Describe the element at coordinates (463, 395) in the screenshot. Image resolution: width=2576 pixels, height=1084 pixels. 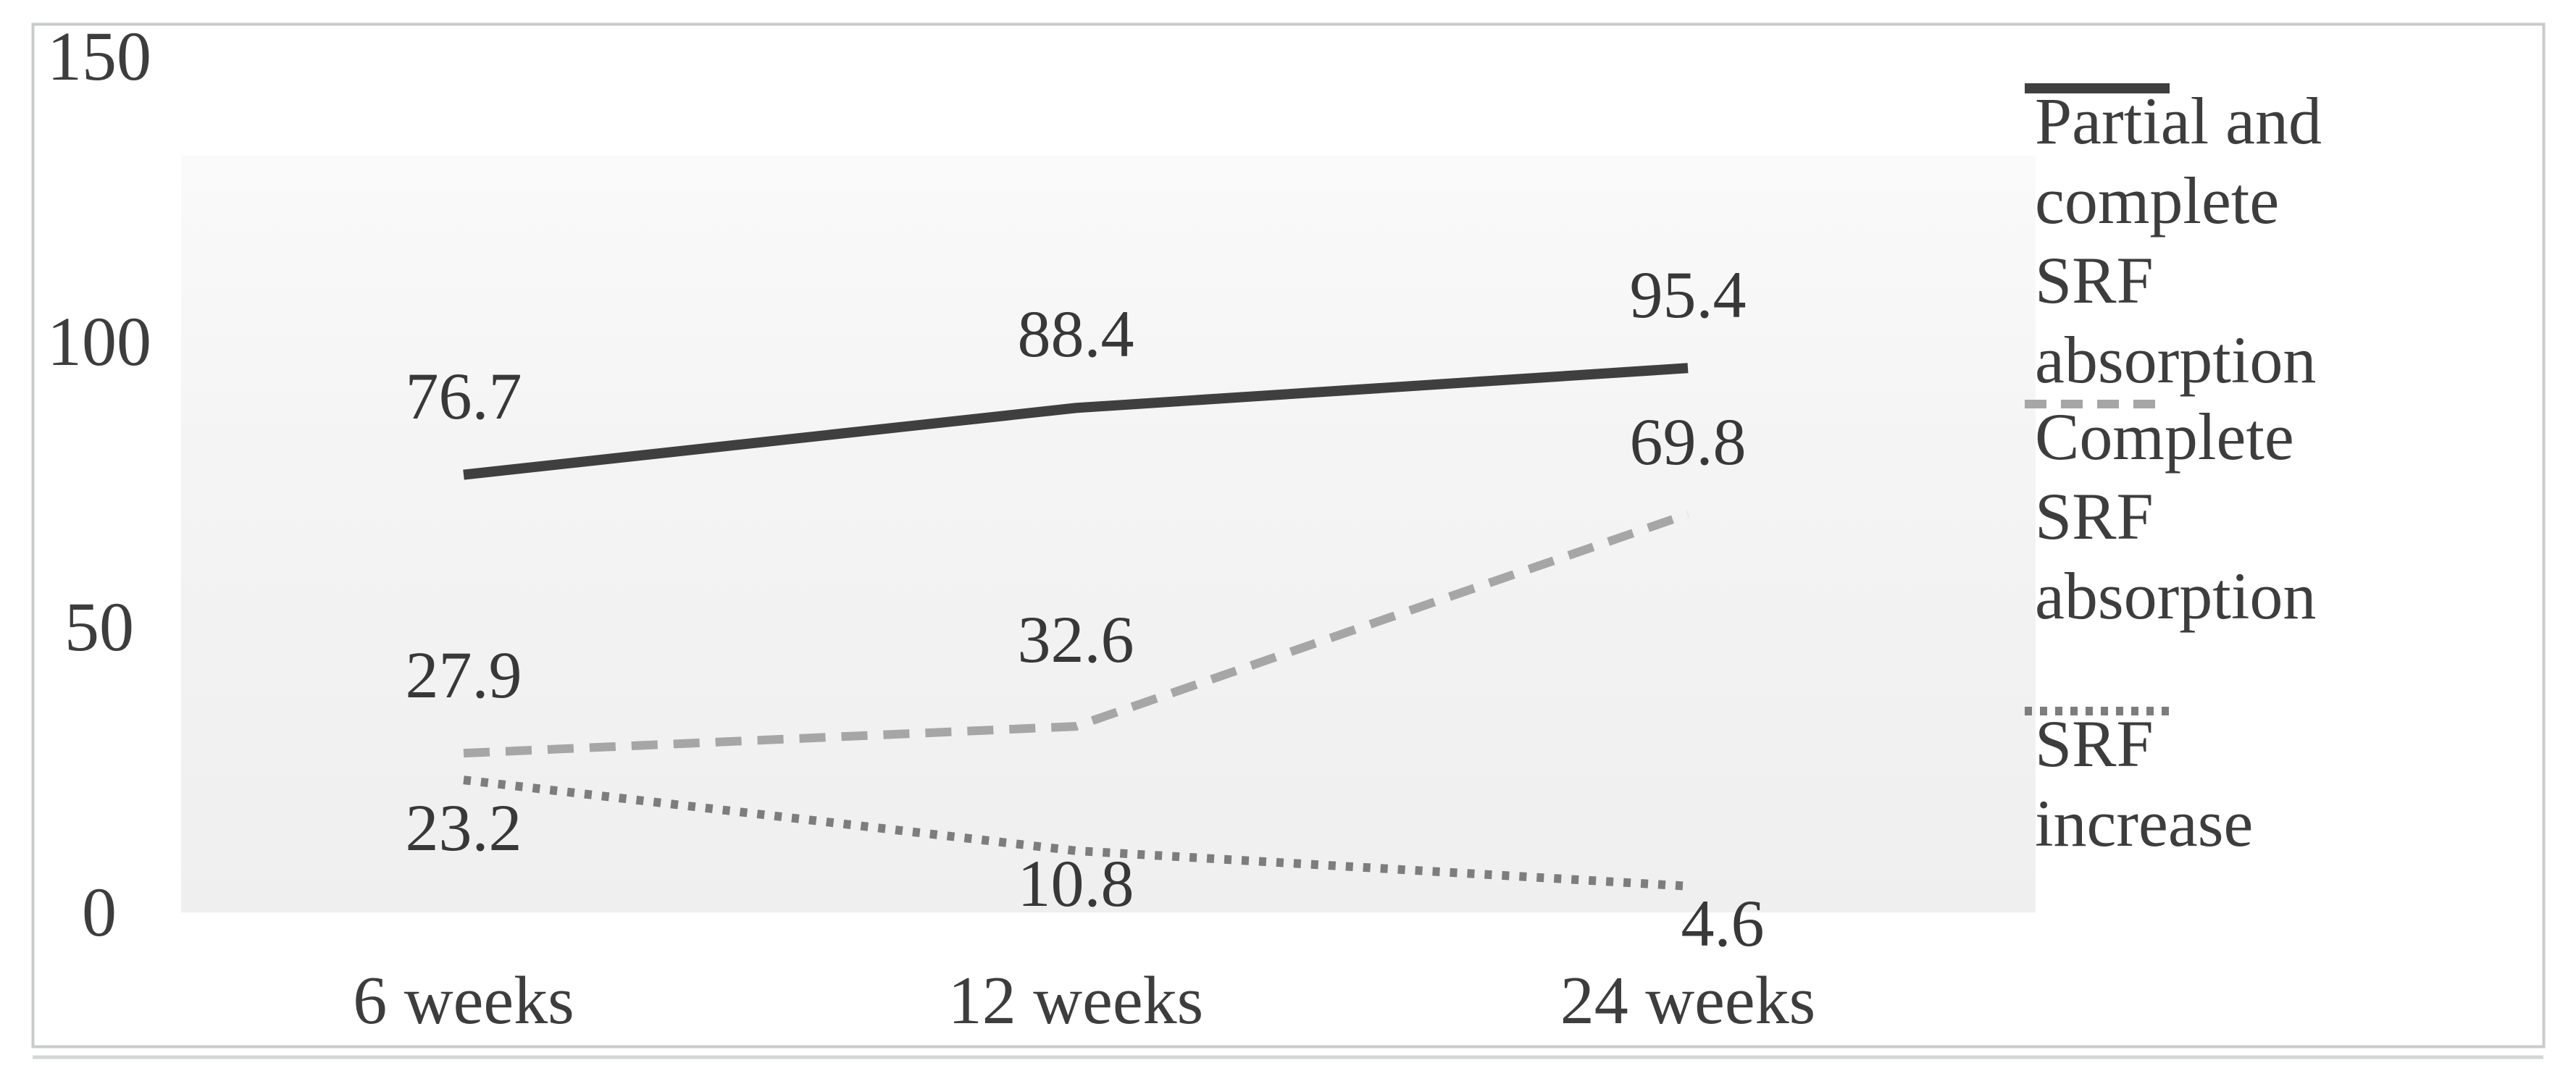
I see `data-label: 76.7` at that location.